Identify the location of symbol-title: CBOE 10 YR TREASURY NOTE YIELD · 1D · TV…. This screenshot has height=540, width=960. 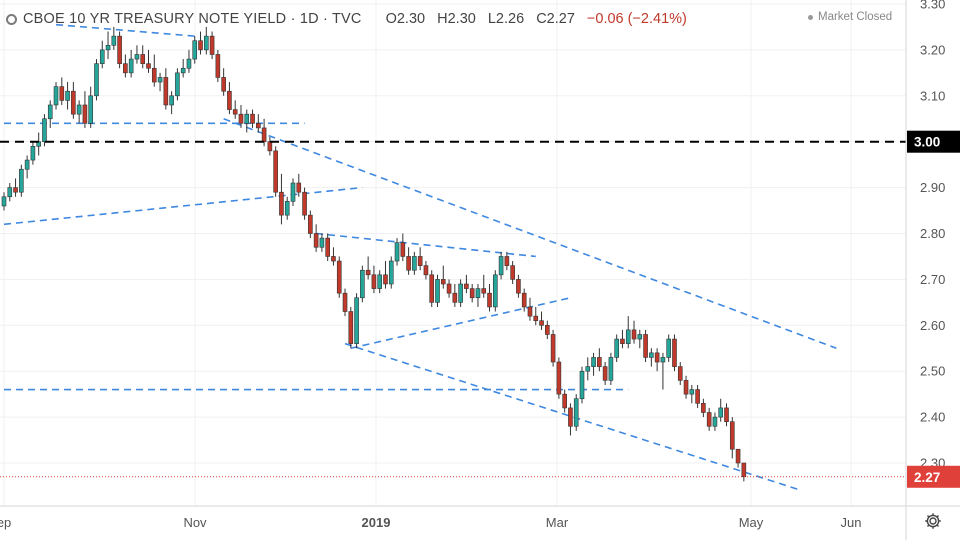
(192, 19).